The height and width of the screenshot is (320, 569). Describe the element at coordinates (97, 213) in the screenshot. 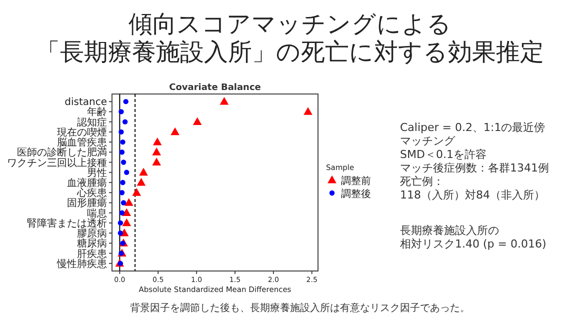

I see `y-tick-label: 喘息` at that location.